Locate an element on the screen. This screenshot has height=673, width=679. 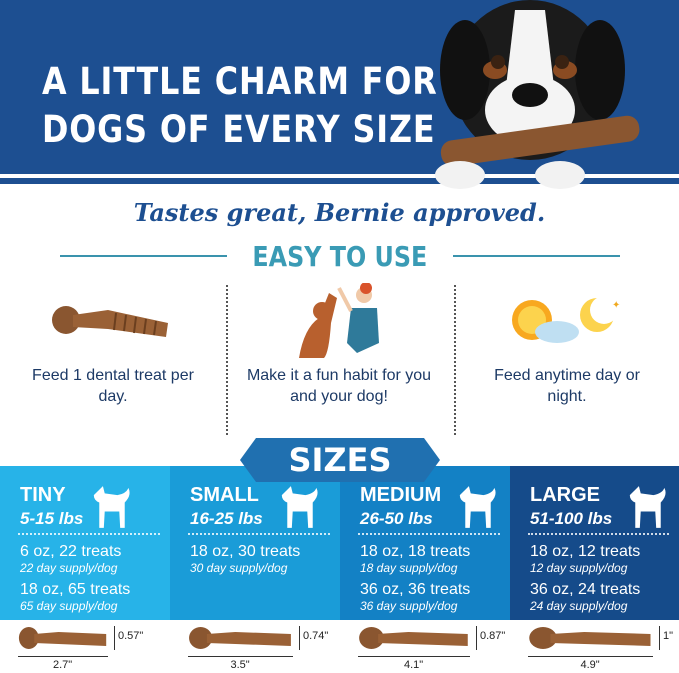
sizes-heading: SIZES is located at coordinates (340, 460).